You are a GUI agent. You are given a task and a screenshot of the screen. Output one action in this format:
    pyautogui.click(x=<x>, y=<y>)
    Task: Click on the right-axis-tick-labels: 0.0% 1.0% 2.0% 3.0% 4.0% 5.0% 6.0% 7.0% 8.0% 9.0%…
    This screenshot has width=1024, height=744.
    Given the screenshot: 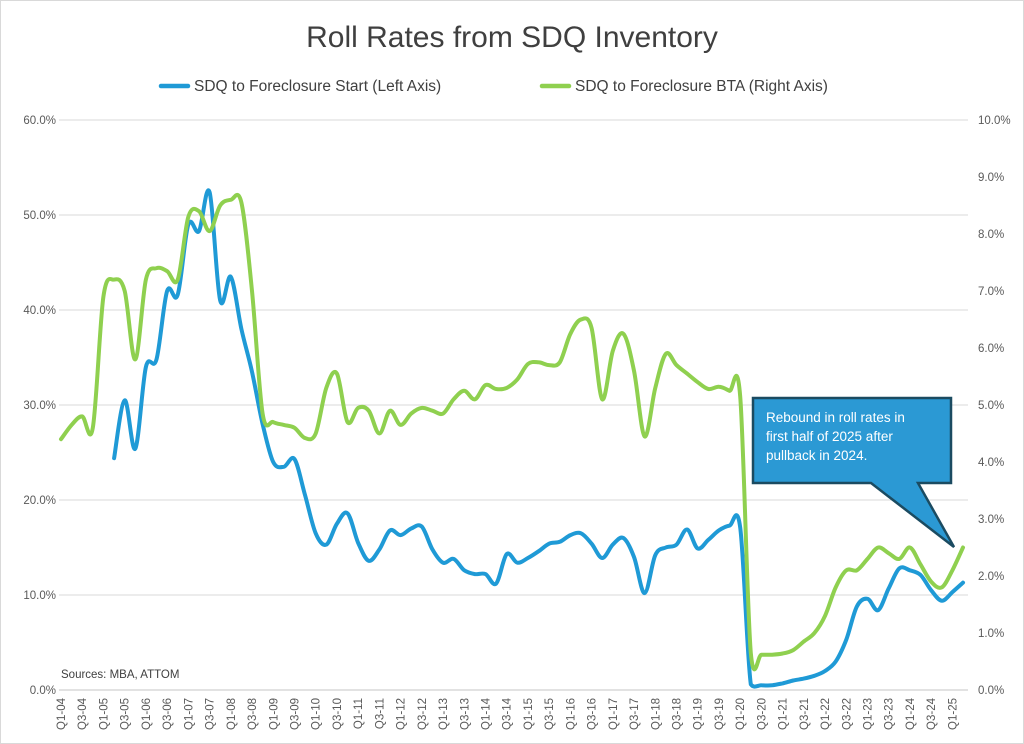 What is the action you would take?
    pyautogui.click(x=994, y=406)
    